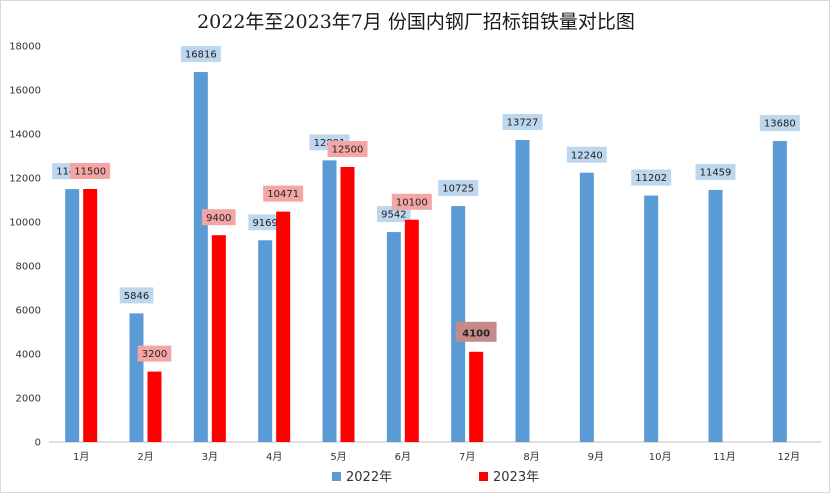 Image resolution: width=830 pixels, height=494 pixels. I want to click on y-tick-label: 16000, so click(25, 91).